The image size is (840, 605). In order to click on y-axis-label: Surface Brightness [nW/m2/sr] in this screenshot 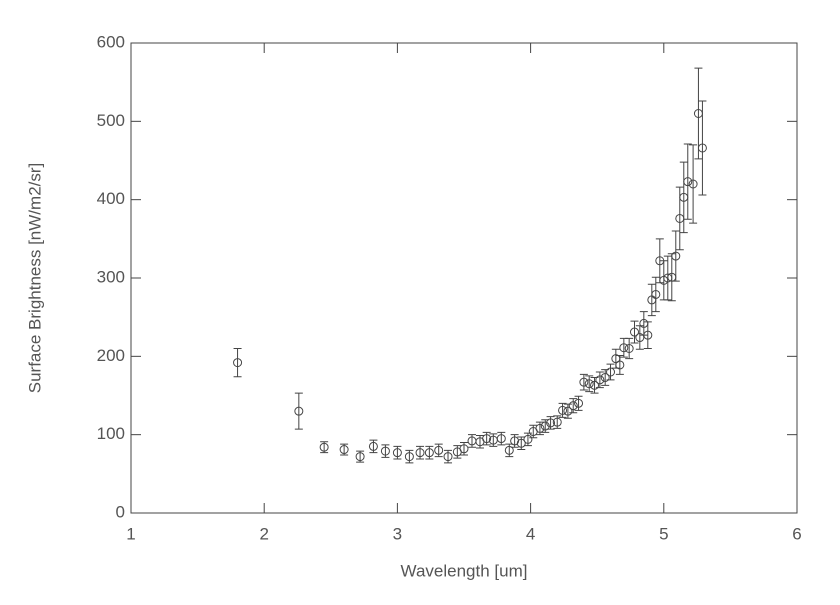, I will do `click(34, 278)`.